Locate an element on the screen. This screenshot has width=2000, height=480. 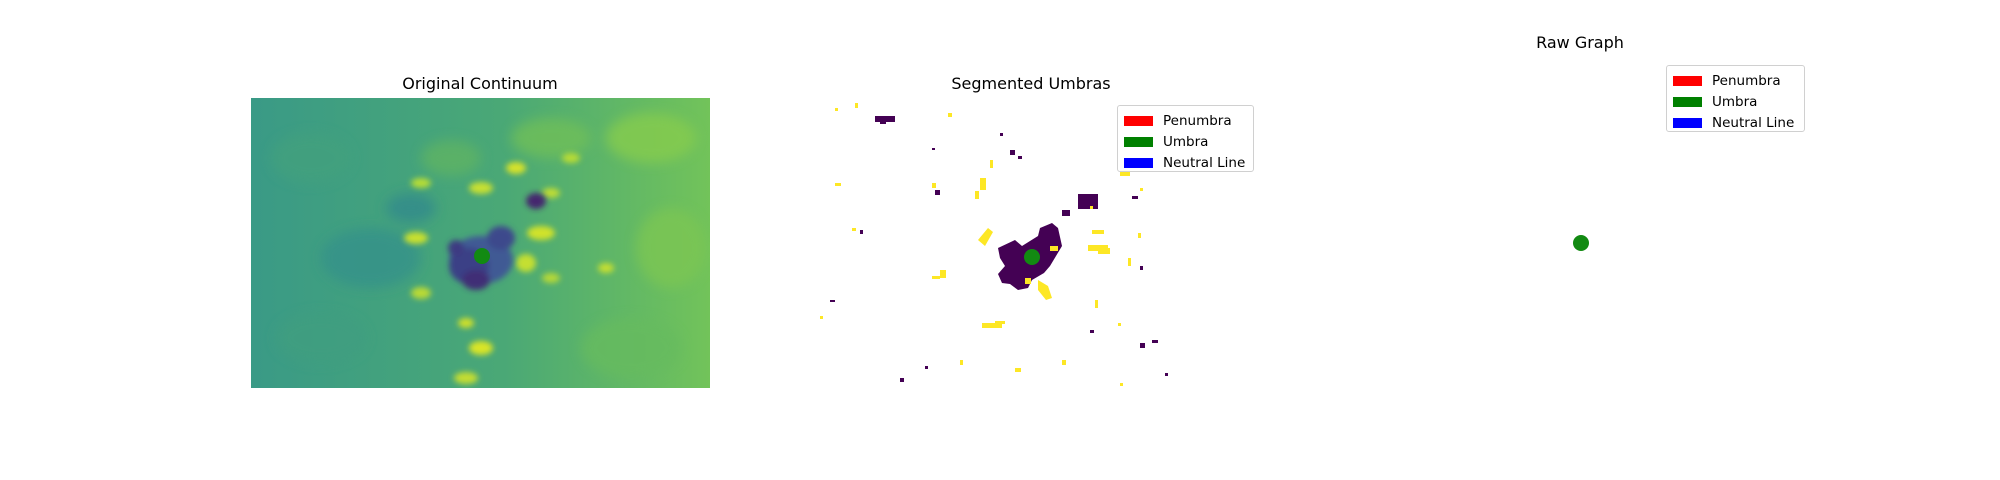
continuum-map is located at coordinates (480, 243).